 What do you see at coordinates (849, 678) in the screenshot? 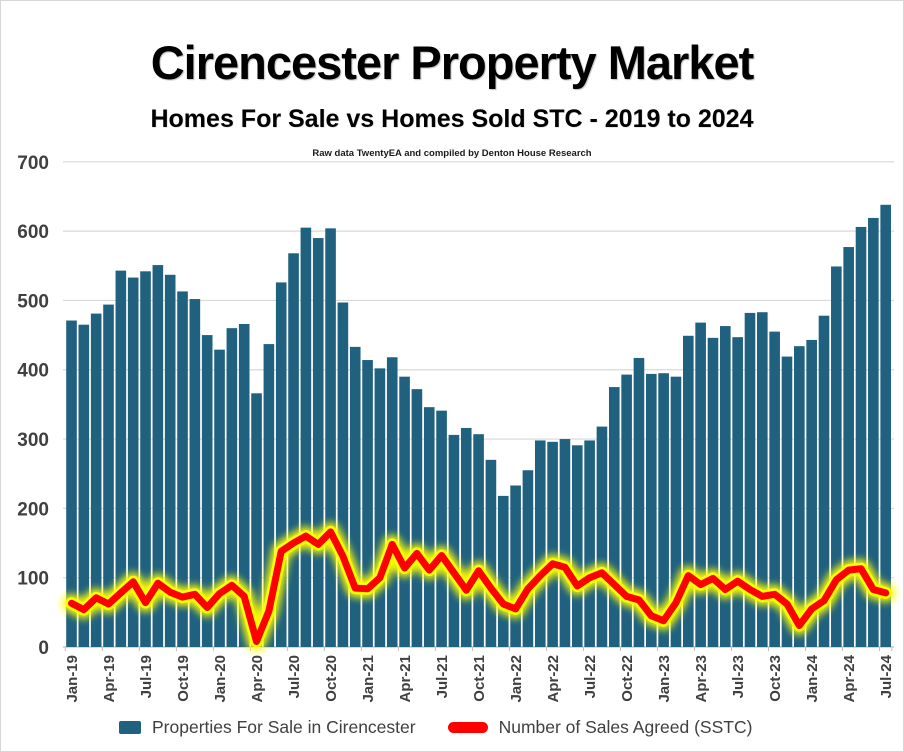
I see `x-axis-tick-label: Apr-24` at bounding box center [849, 678].